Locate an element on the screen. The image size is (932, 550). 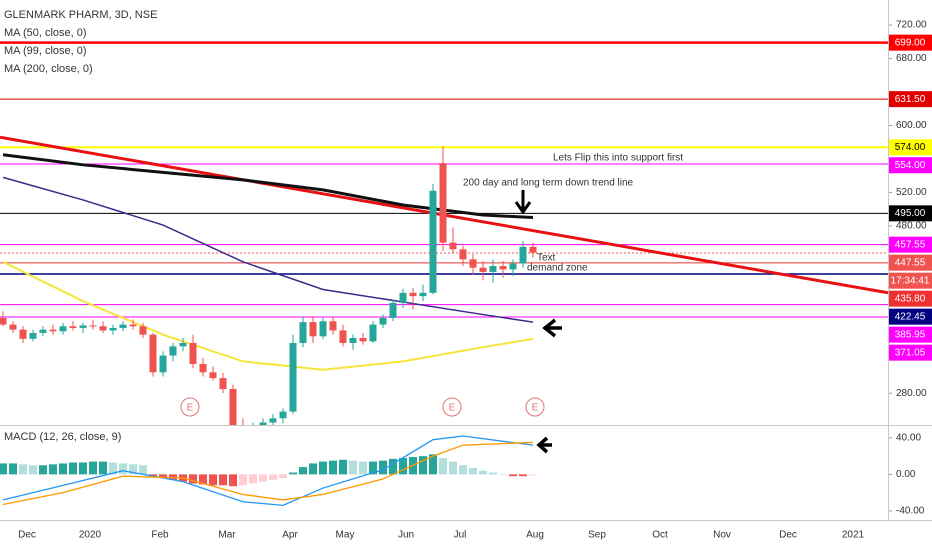
countdown: 17:34:41 is located at coordinates (910, 280).